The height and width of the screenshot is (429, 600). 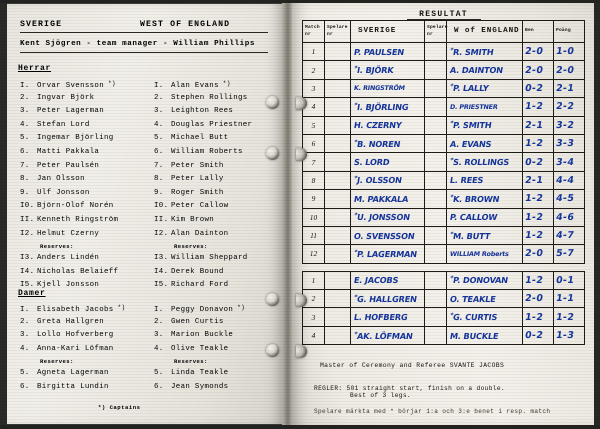 I want to click on sweden-player-cell: O. SVENSSON, so click(x=387, y=235).